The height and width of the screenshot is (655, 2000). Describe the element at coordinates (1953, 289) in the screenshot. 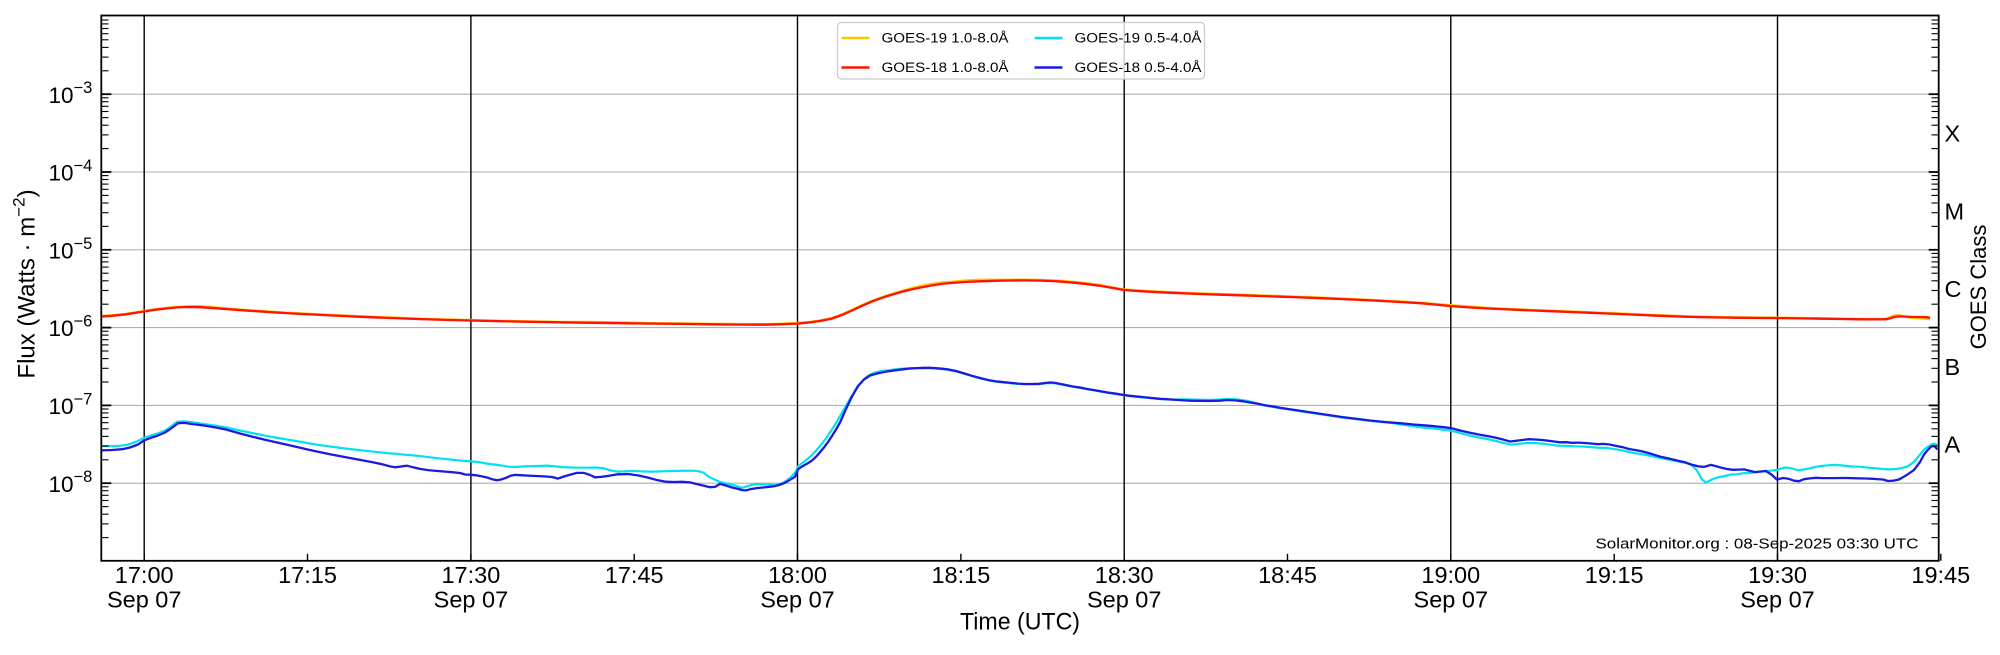

I see `svg-text: C` at that location.